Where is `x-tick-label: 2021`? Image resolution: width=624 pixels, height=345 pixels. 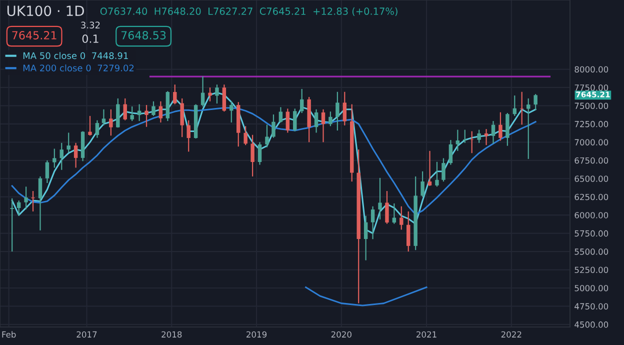 x-tick-label: 2021 is located at coordinates (426, 334).